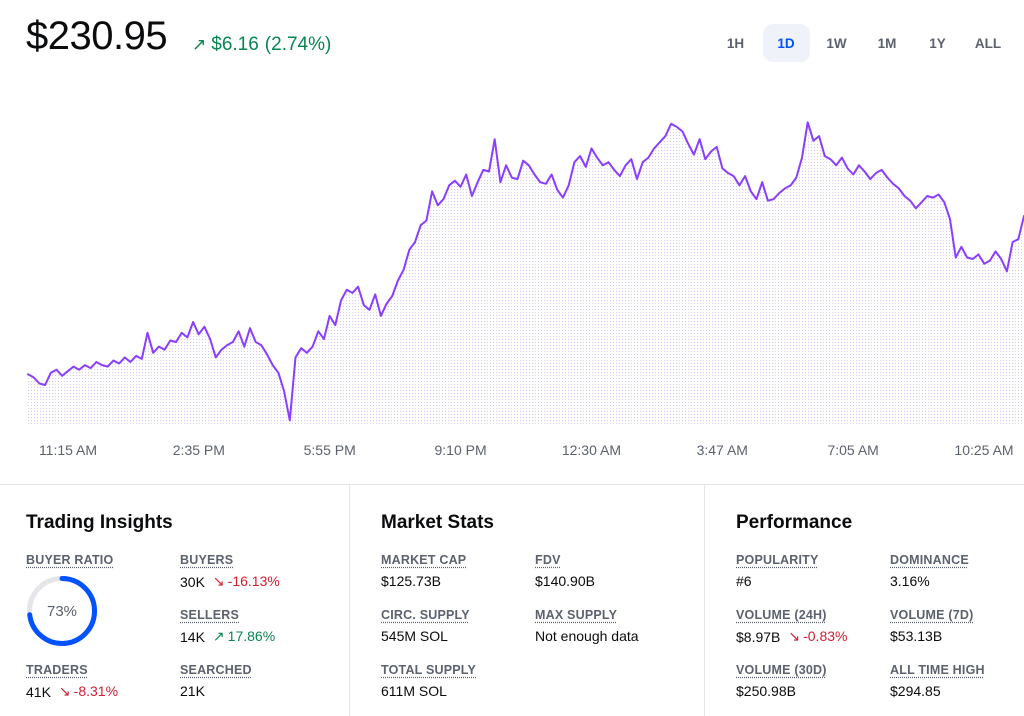 This screenshot has width=1024, height=716. What do you see at coordinates (227, 626) in the screenshot?
I see `sellers-stat: SELLERS 14K ↗ 17.86%` at bounding box center [227, 626].